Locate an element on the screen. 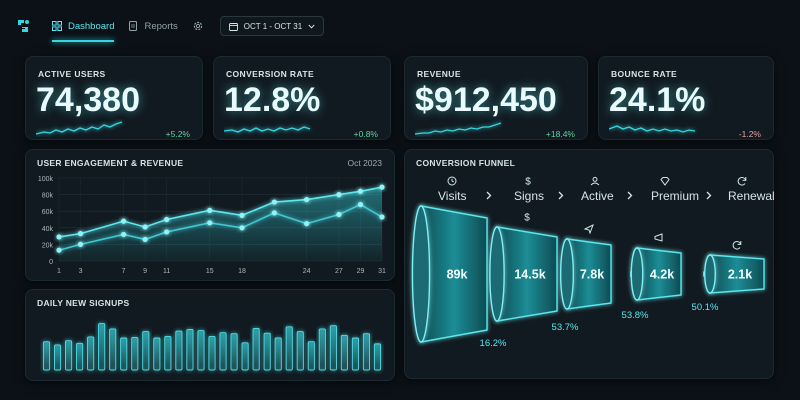 The image size is (800, 400). top-nav: Dashboard Reports OCT 1 - OCT 31 is located at coordinates (400, 26).